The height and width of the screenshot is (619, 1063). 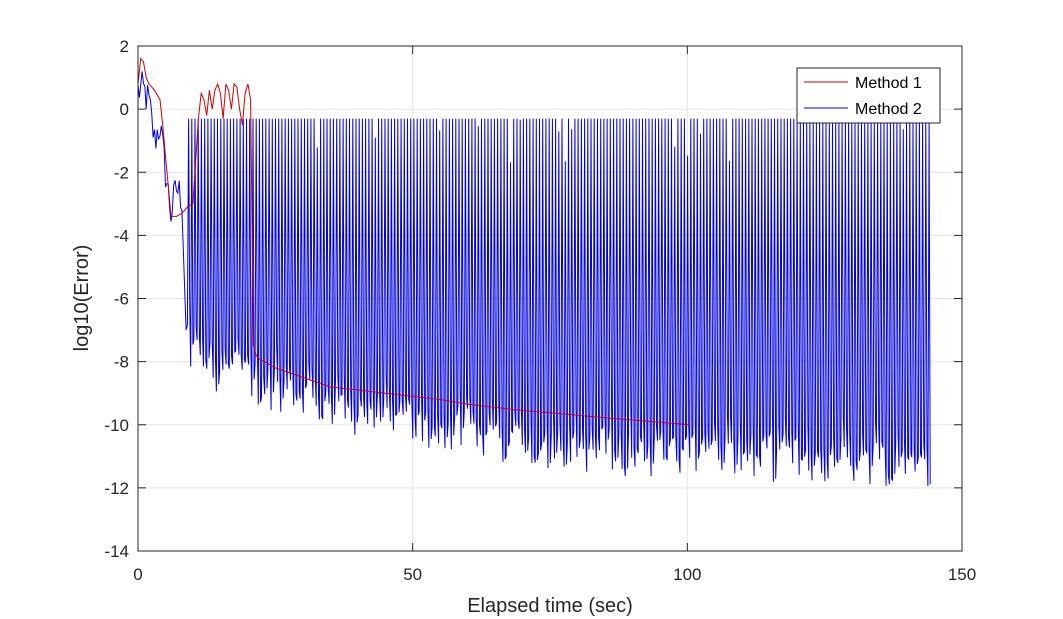 What do you see at coordinates (412, 574) in the screenshot?
I see `x-tick-label: 50` at bounding box center [412, 574].